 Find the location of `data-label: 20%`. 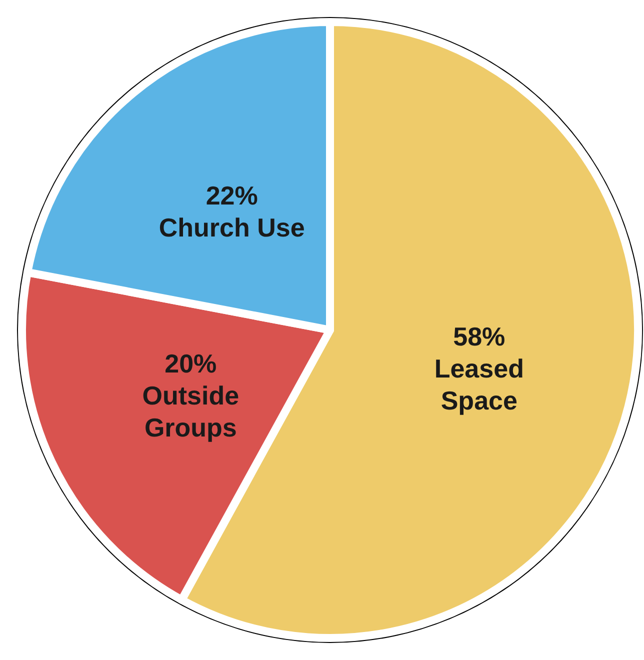

data-label: 20% is located at coordinates (190, 363).